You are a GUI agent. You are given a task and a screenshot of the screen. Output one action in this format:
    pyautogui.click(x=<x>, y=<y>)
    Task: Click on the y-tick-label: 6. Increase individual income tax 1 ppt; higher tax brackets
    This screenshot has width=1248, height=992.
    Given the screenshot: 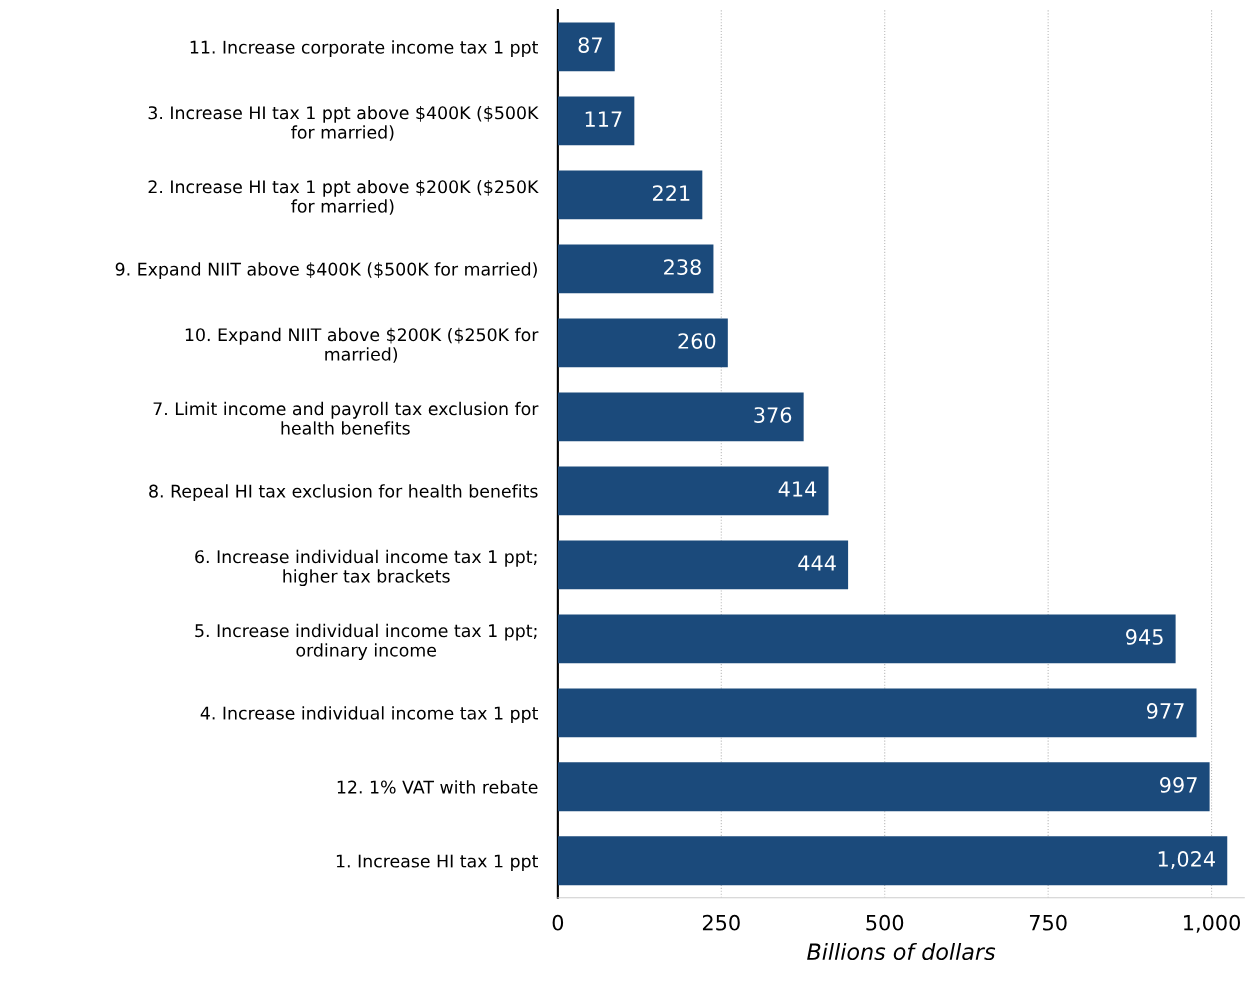 What is the action you would take?
    pyautogui.click(x=366, y=568)
    